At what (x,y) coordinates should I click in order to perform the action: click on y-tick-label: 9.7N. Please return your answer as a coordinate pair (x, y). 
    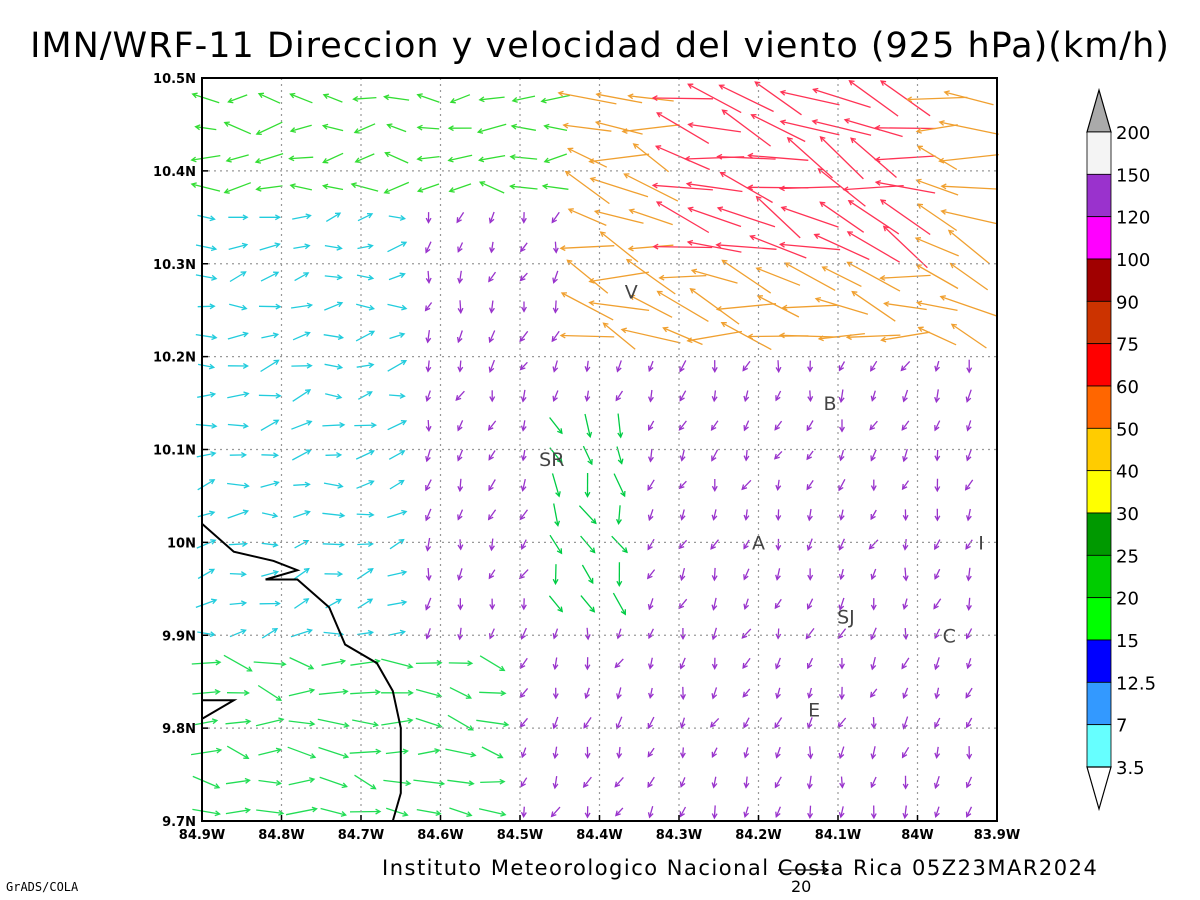
    Looking at the image, I should click on (179, 822).